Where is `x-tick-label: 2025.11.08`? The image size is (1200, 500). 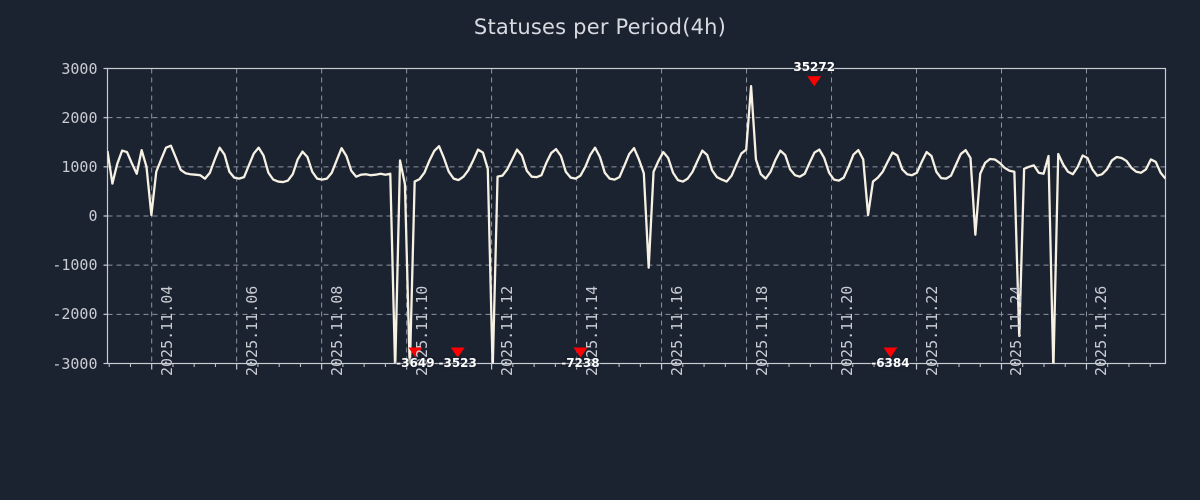 x-tick-label: 2025.11.08 is located at coordinates (336, 330).